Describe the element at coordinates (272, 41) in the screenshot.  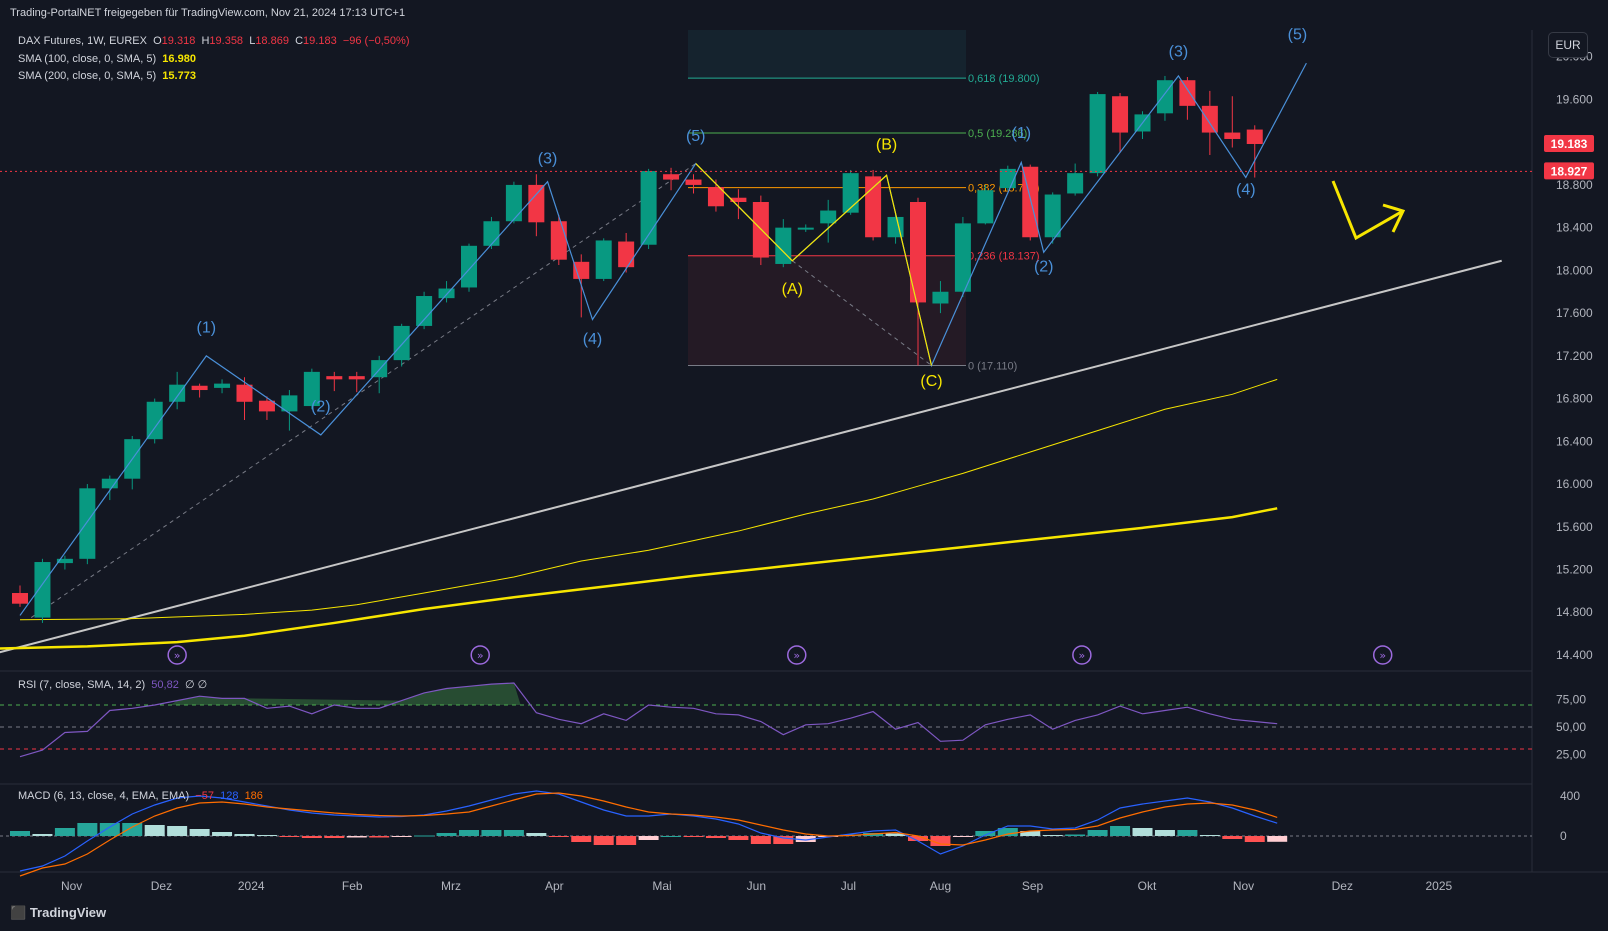
I see `low-value: 18.869` at that location.